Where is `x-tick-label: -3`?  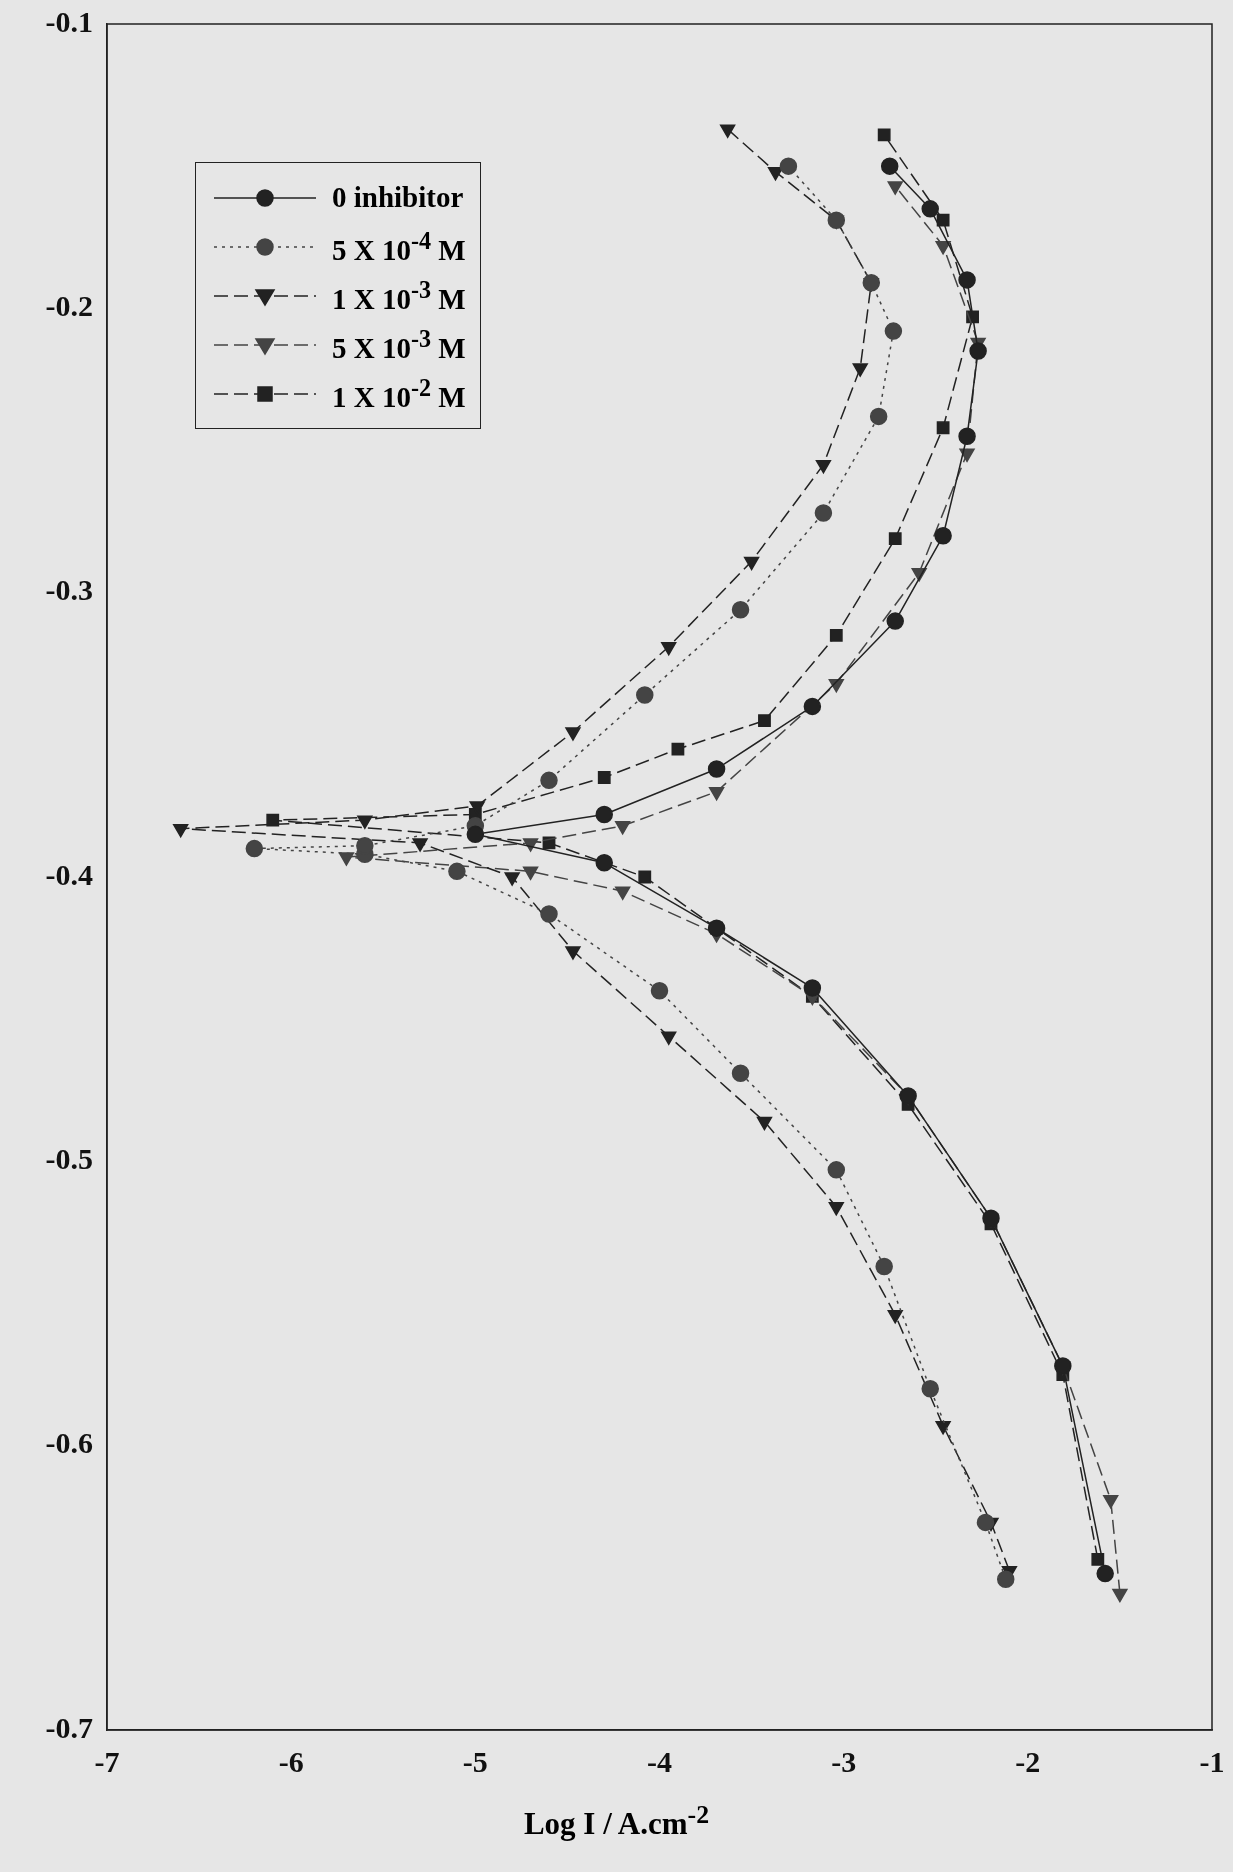
x-tick-label: -3 is located at coordinates (844, 1761).